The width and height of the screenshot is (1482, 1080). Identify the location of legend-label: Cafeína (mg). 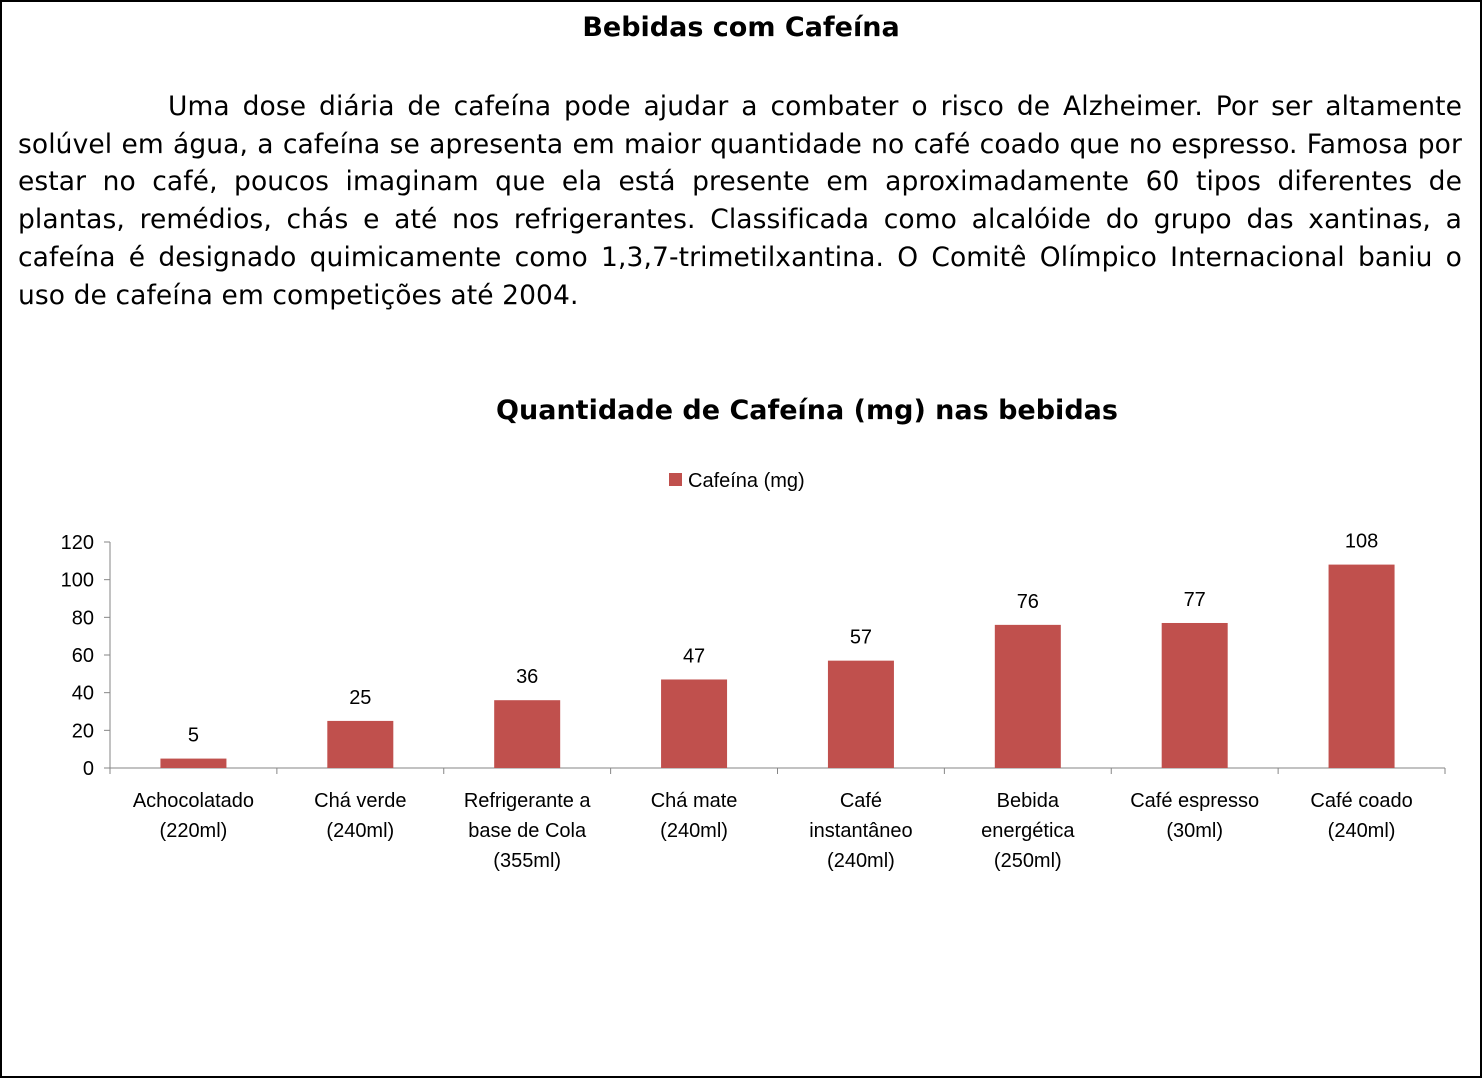
(746, 481).